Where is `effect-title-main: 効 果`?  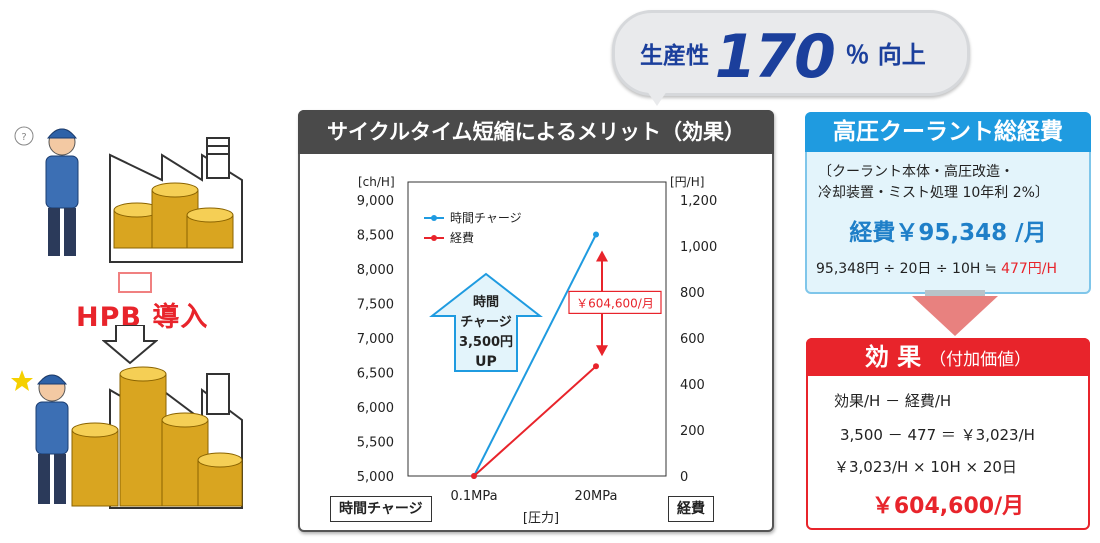
effect-title-main: 効 果 is located at coordinates (893, 357).